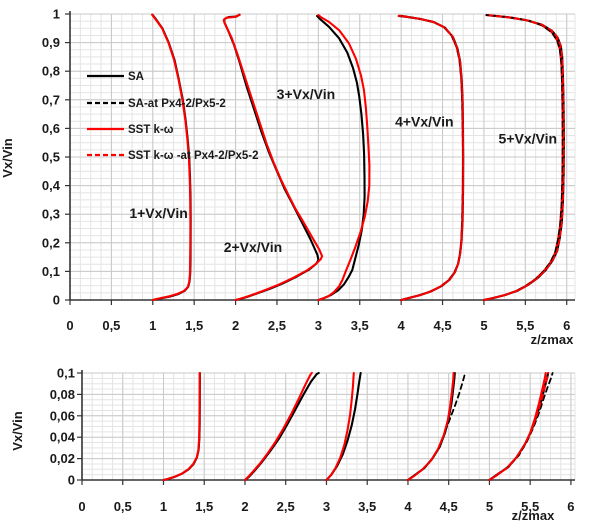  I want to click on legend-label: SST k-ω -at Px4-2/Px5-2, so click(193, 156).